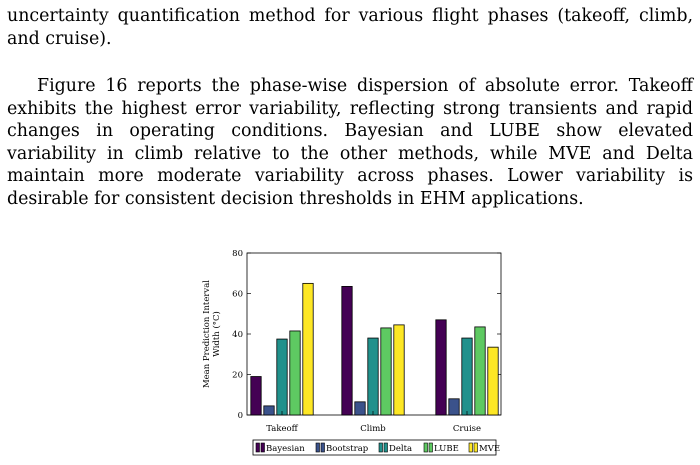  I want to click on legend-label-mve: MVE, so click(489, 449).